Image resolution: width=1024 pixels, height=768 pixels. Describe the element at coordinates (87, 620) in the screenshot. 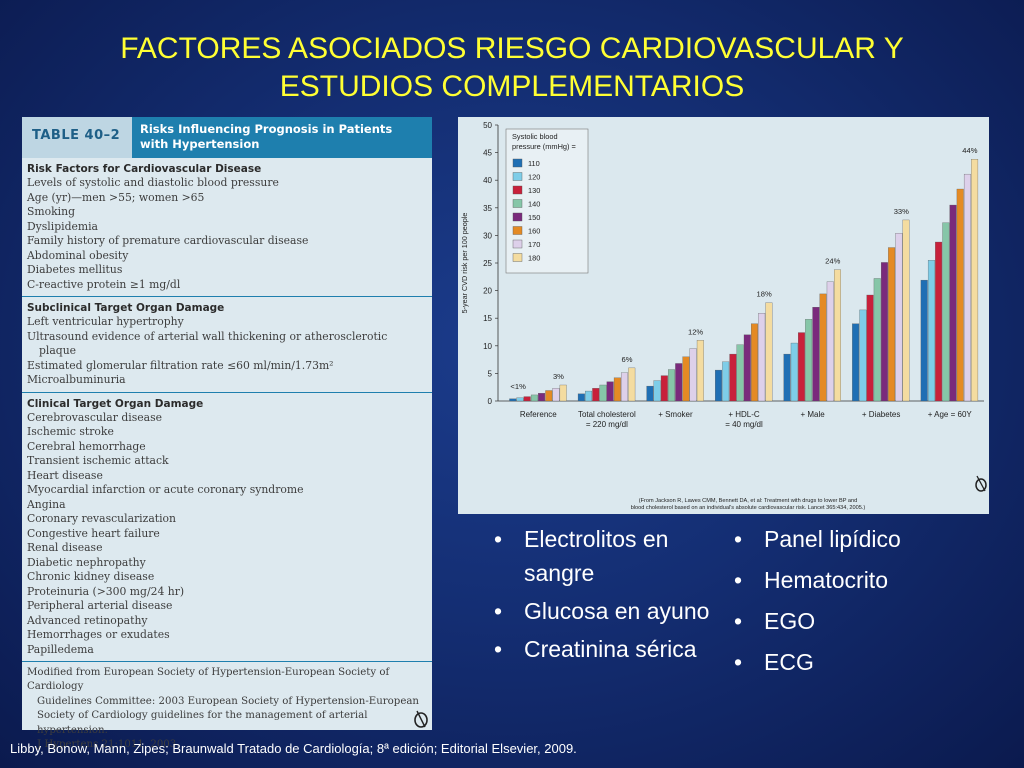

I see `table-row: Advanced retinopathy` at that location.